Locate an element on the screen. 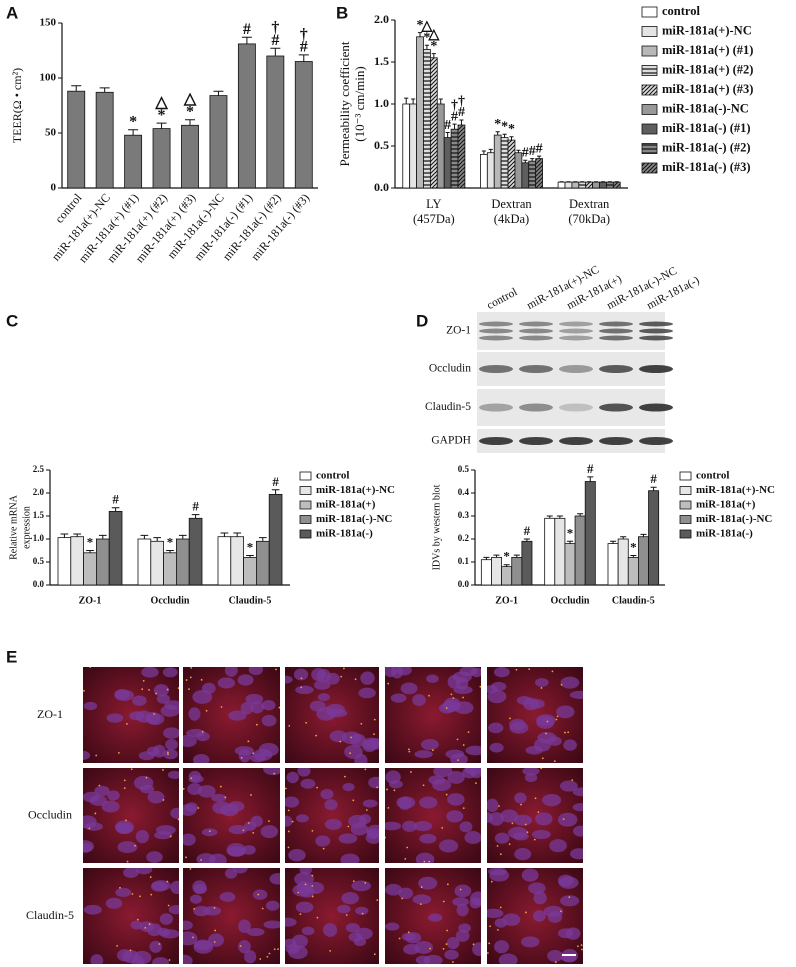 This screenshot has width=796, height=967. y-tick-label: 0.2 is located at coordinates (464, 538).